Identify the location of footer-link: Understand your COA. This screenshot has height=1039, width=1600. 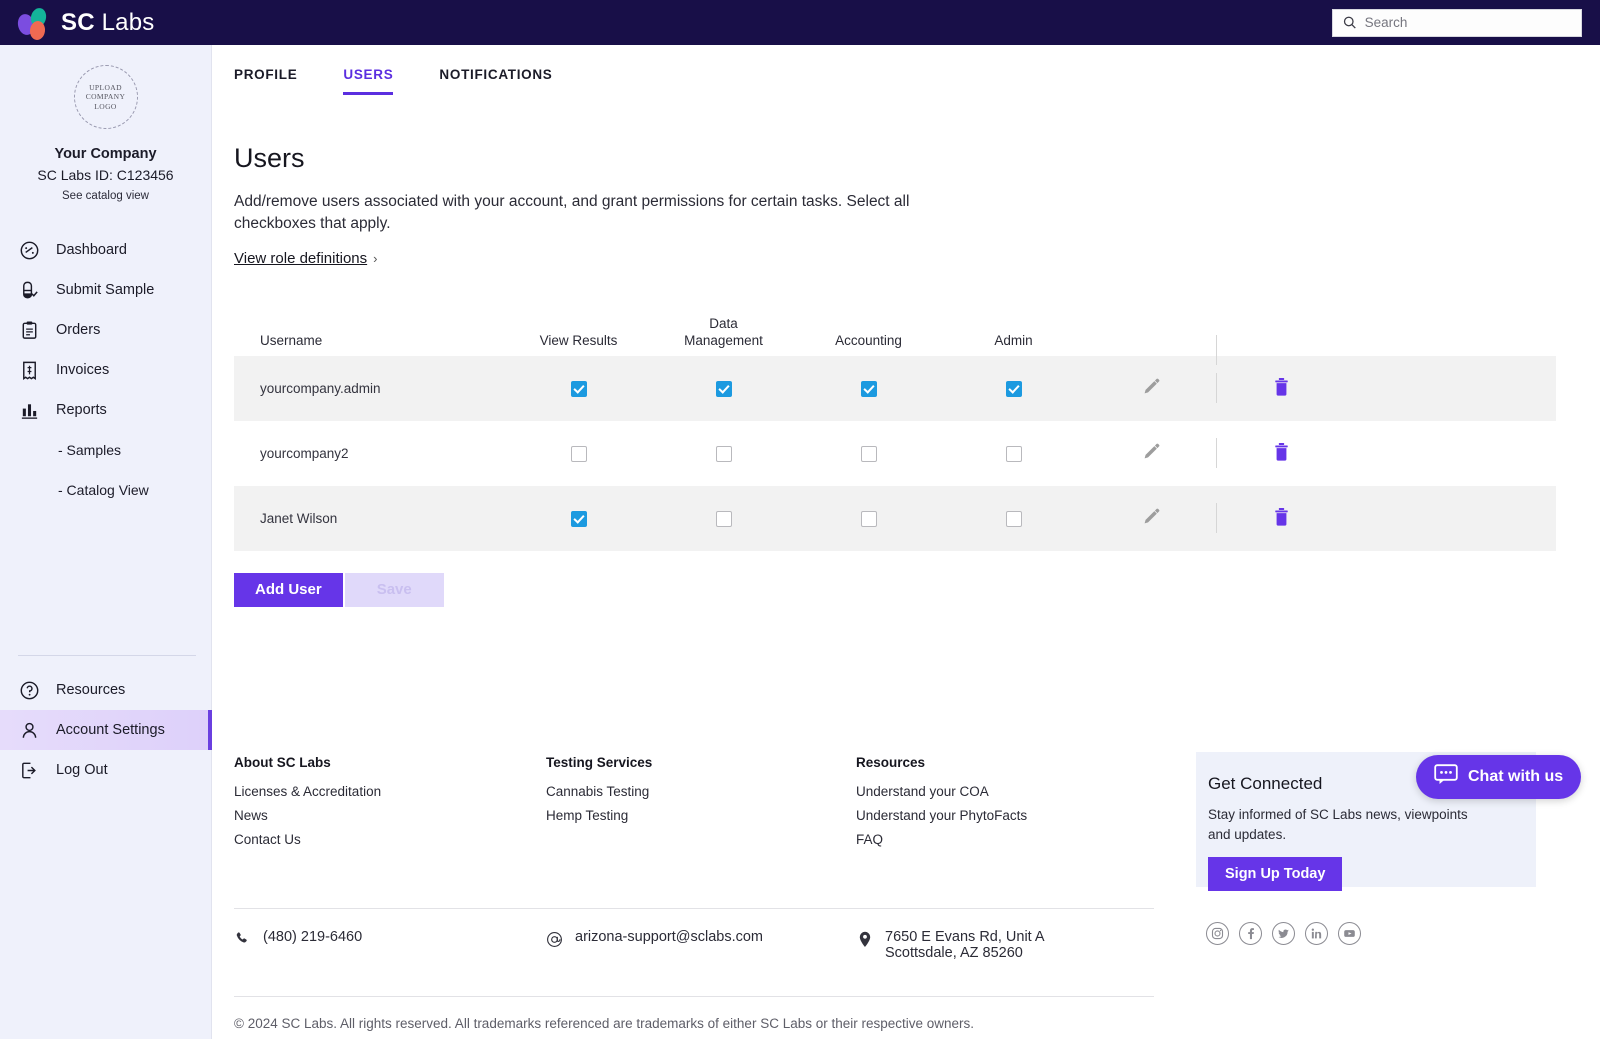
(922, 791).